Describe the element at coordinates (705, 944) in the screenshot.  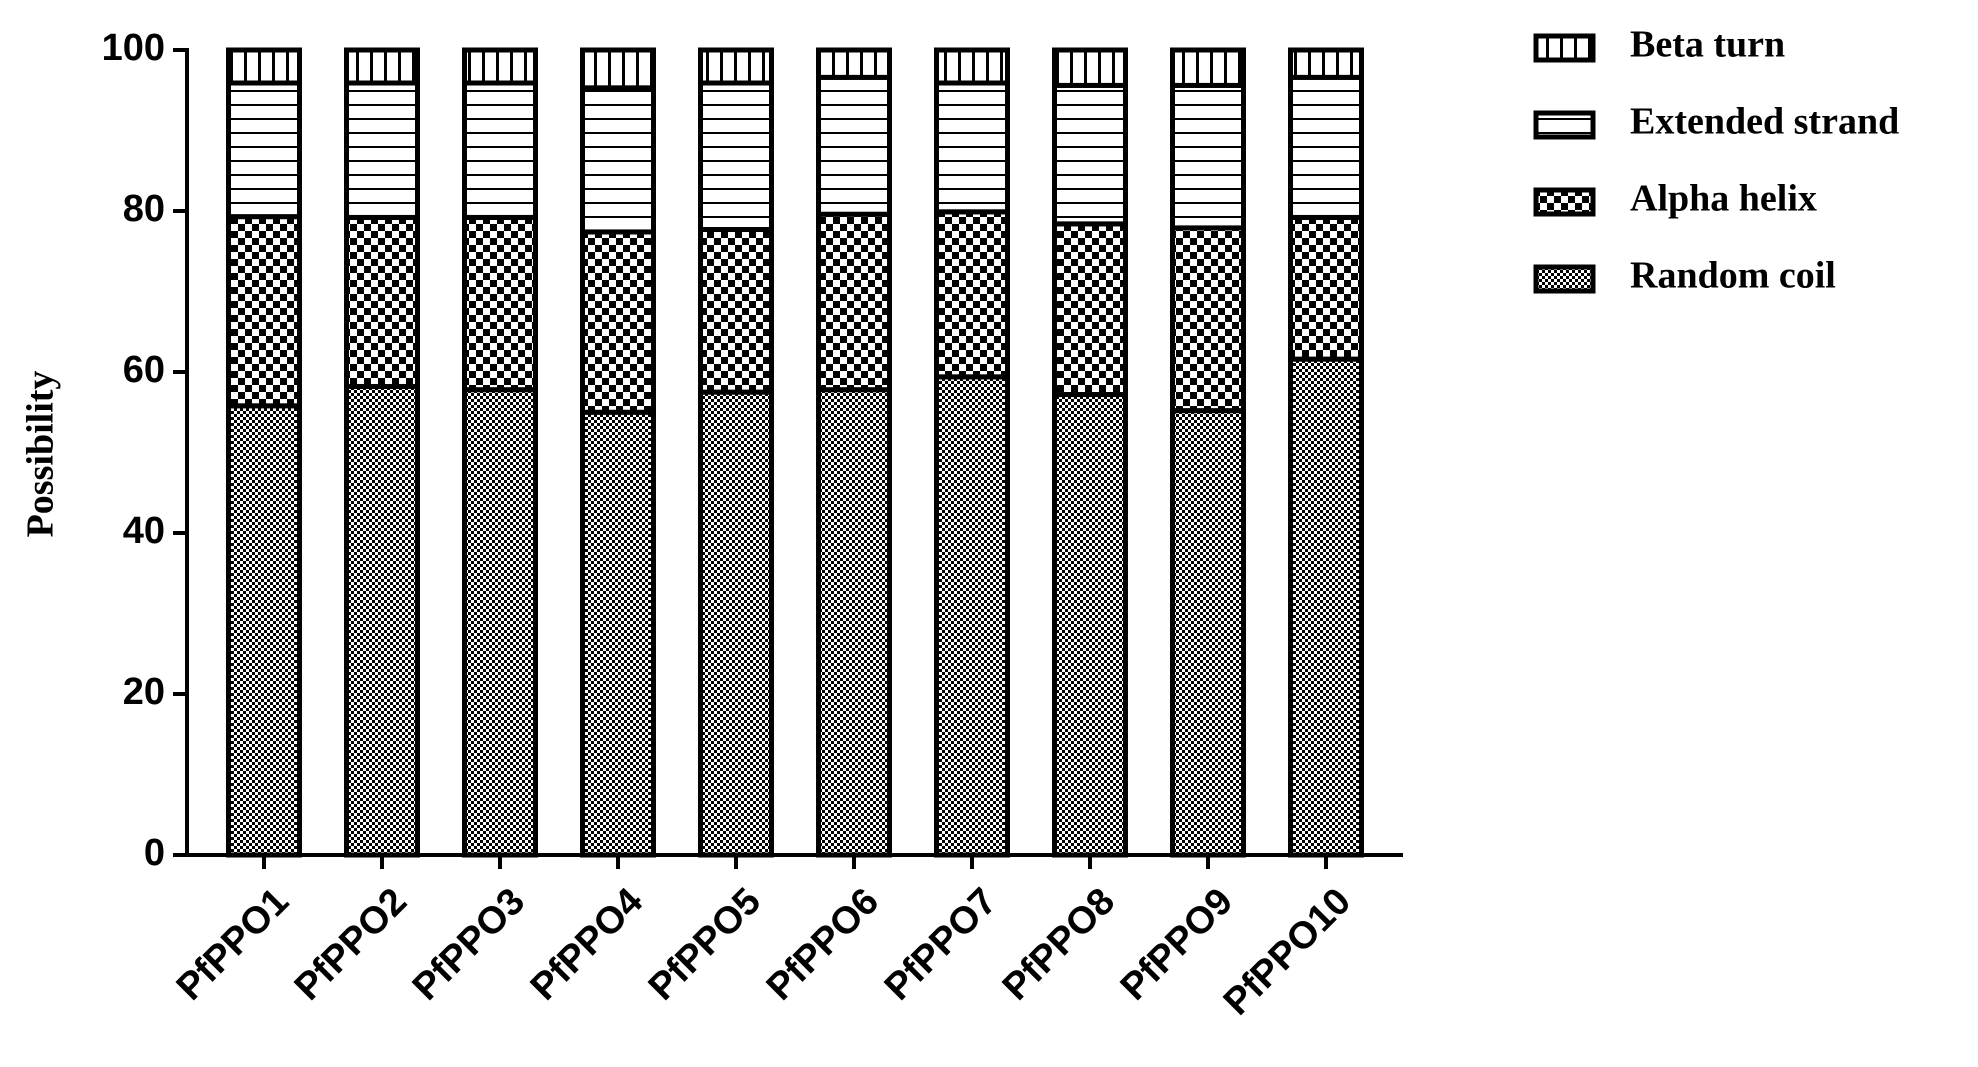
I see `x-tick-label: PfPPO5` at that location.